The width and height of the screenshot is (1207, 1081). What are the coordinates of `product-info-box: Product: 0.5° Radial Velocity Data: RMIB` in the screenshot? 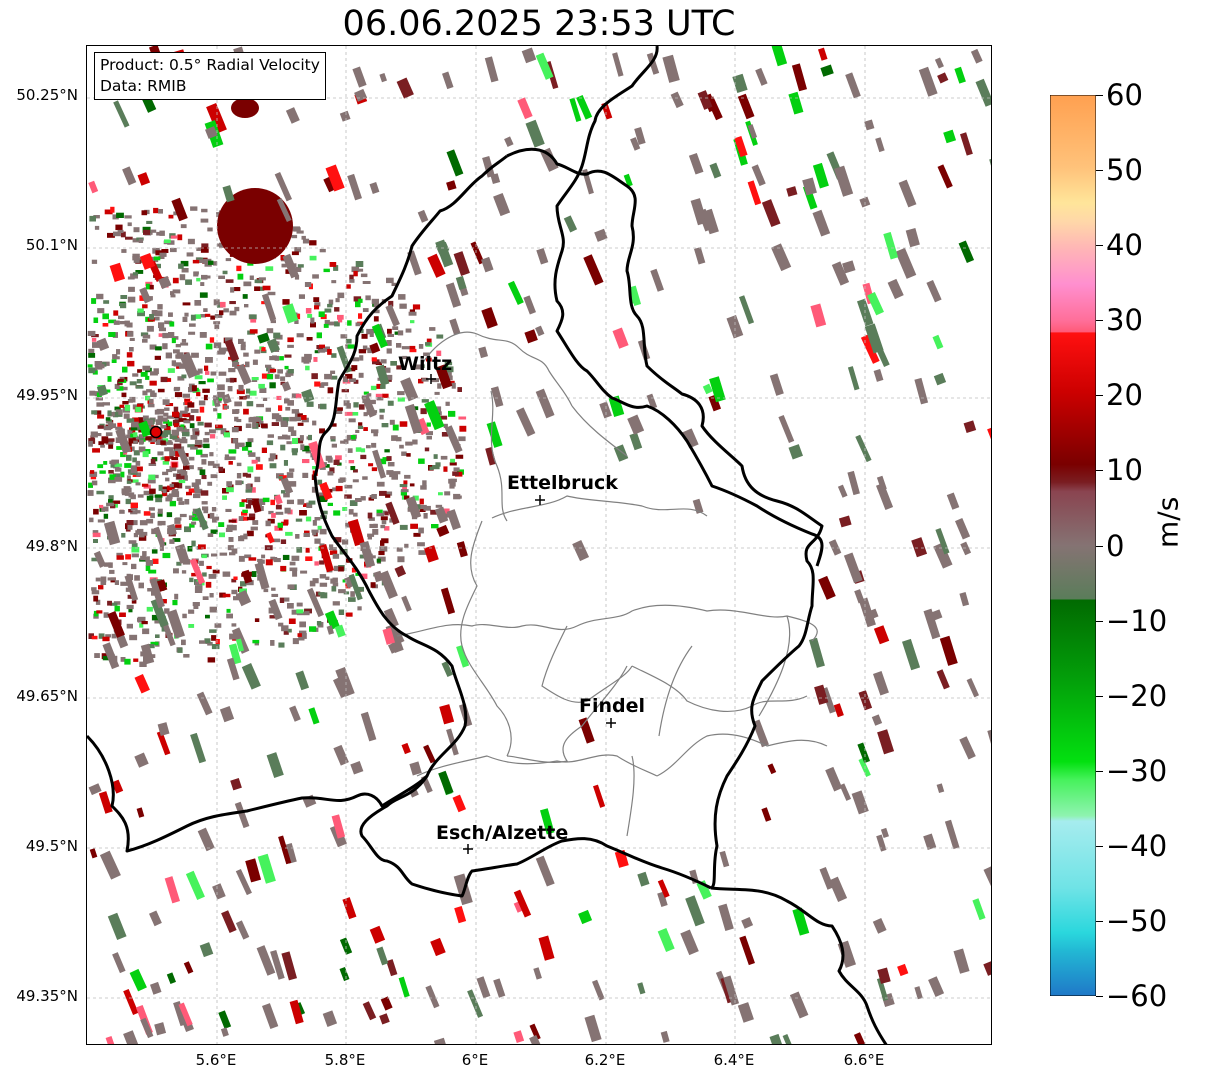 It's located at (210, 76).